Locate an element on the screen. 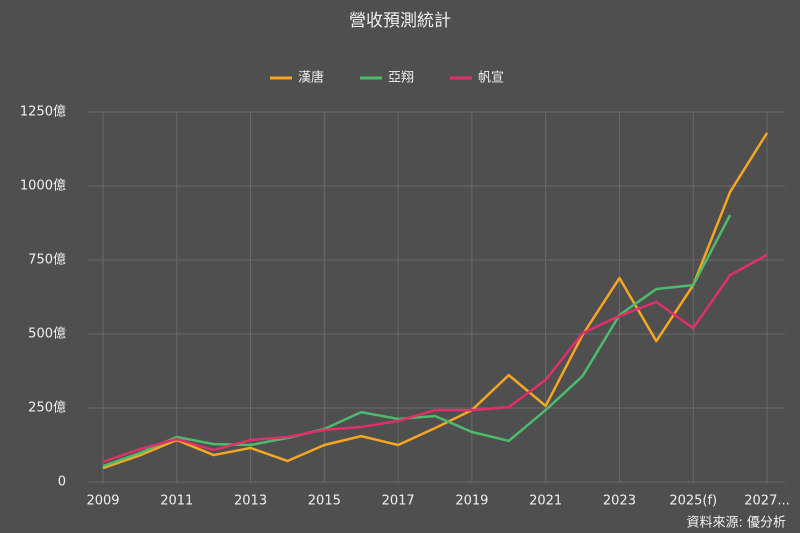 The width and height of the screenshot is (800, 533). x-tick-label: 2021 is located at coordinates (545, 501).